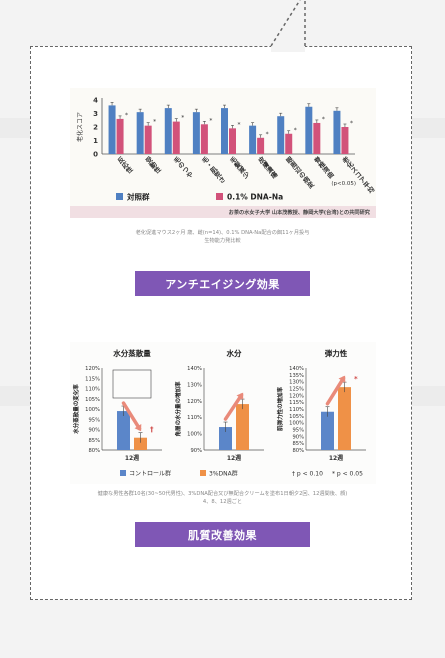 This screenshot has width=445, height=658. What do you see at coordinates (222, 502) in the screenshot?
I see `skin-caption-line-2: 4、8、12週ごと` at bounding box center [222, 502].